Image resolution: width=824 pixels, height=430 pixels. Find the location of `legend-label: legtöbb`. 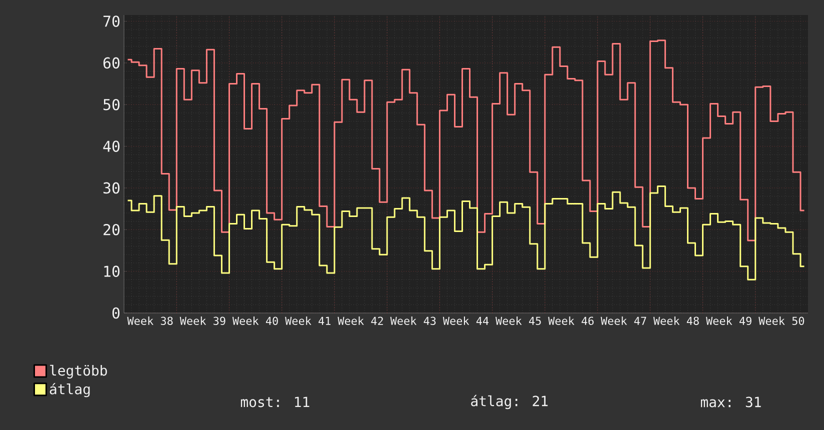

legend-label: legtöbb is located at coordinates (78, 371).